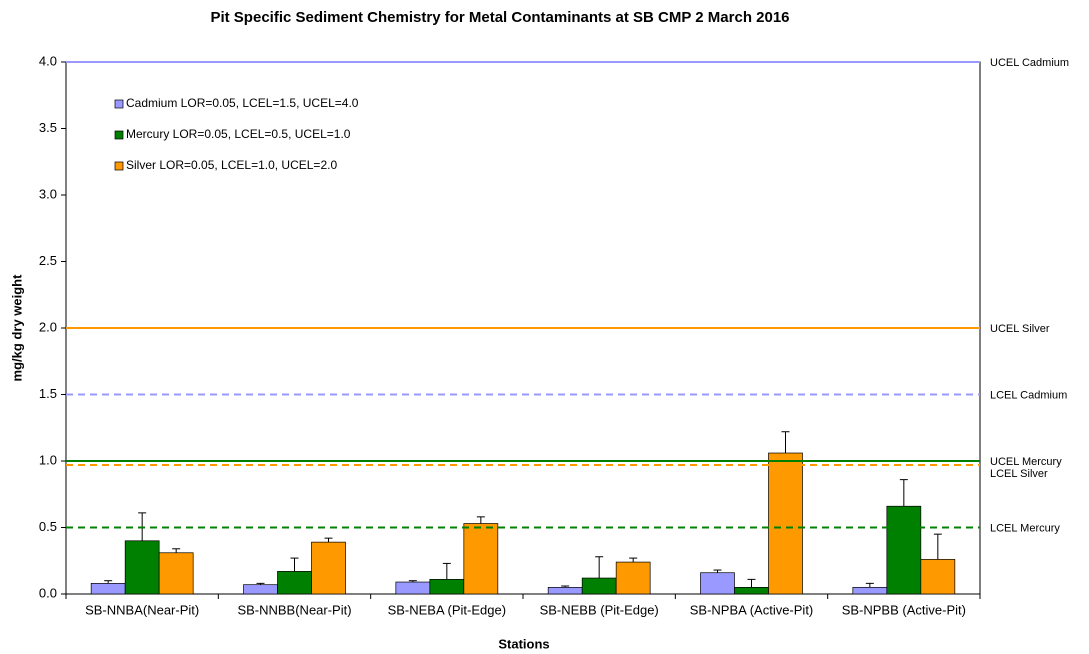 The height and width of the screenshot is (654, 1089). What do you see at coordinates (48, 592) in the screenshot?
I see `y-tick-label: 0.0` at bounding box center [48, 592].